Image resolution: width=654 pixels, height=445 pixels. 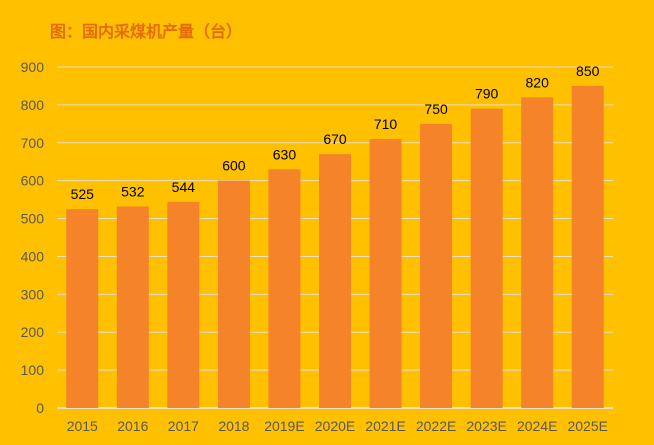 I want to click on data-label: 750, so click(x=436, y=109).